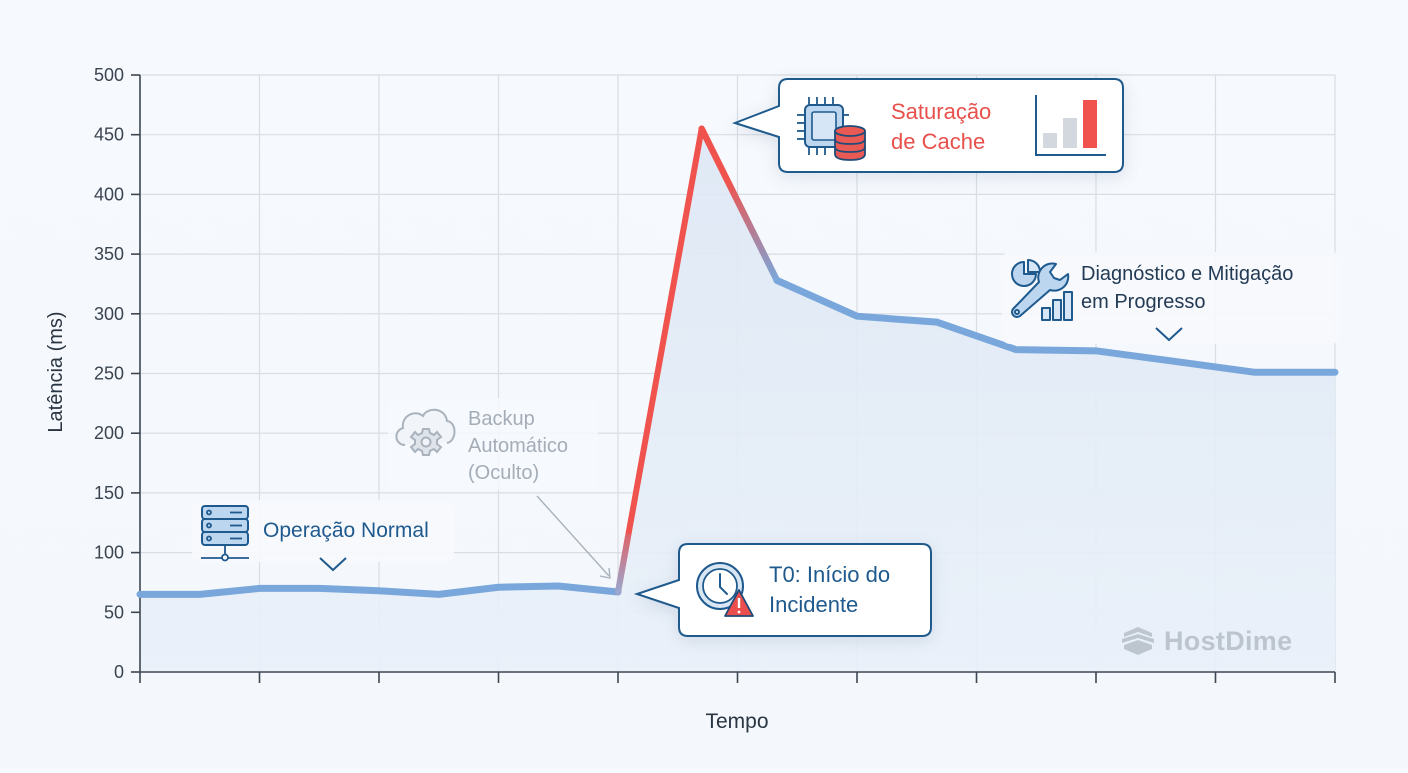 Image resolution: width=1408 pixels, height=773 pixels. Describe the element at coordinates (1138, 641) in the screenshot. I see `hostdime-logo-icon` at that location.